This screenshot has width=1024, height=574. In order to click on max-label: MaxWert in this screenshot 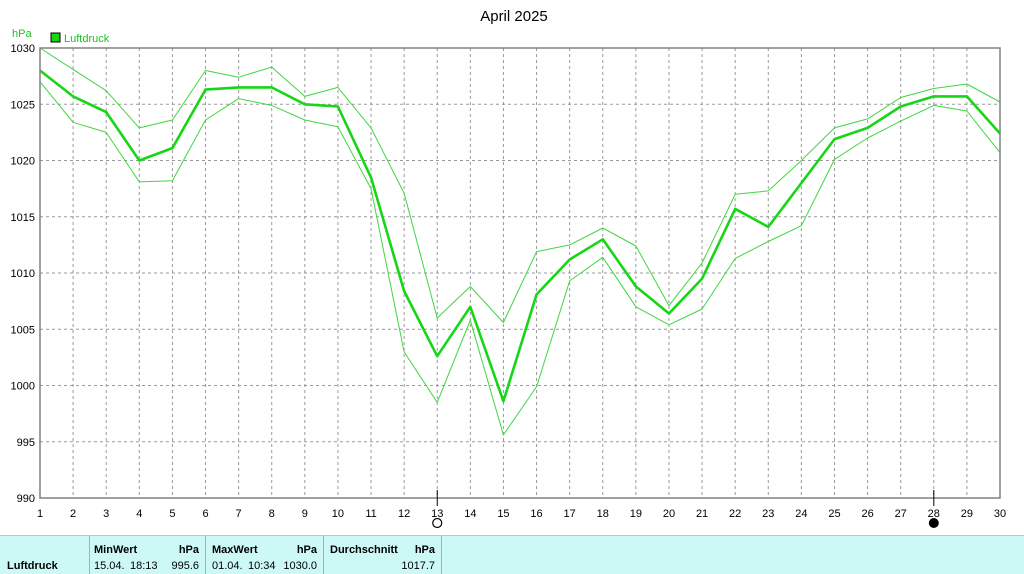, I will do `click(235, 550)`.